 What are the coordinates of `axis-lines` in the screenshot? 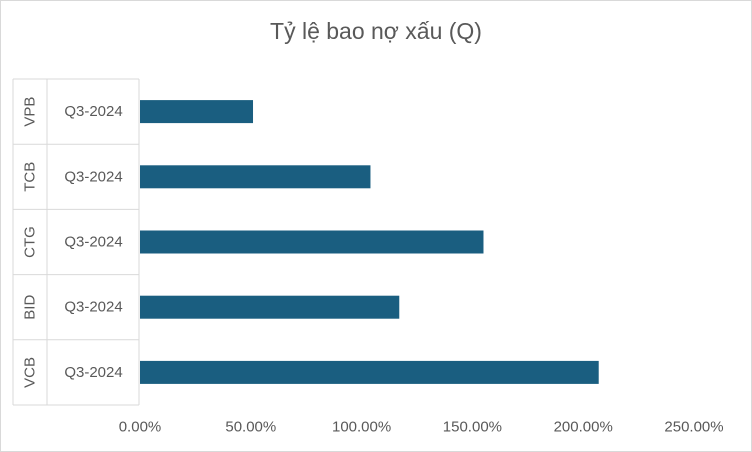 It's located at (76, 242).